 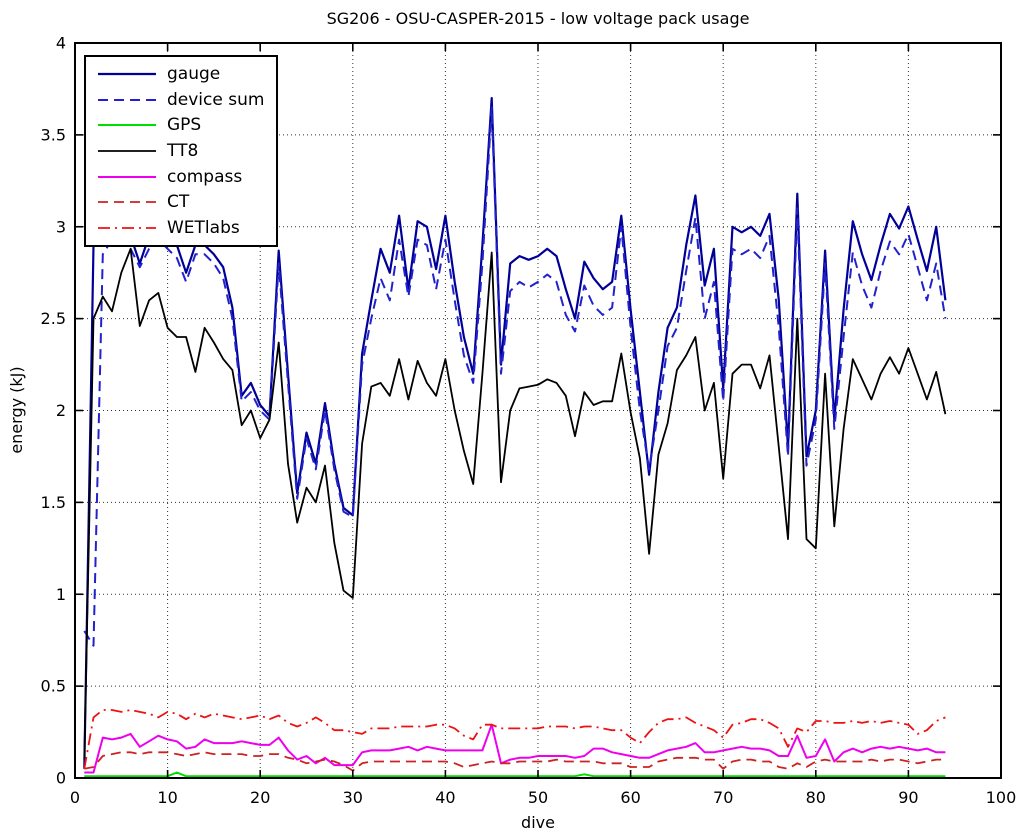 What do you see at coordinates (61, 594) in the screenshot?
I see `y-tick-label: 1` at bounding box center [61, 594].